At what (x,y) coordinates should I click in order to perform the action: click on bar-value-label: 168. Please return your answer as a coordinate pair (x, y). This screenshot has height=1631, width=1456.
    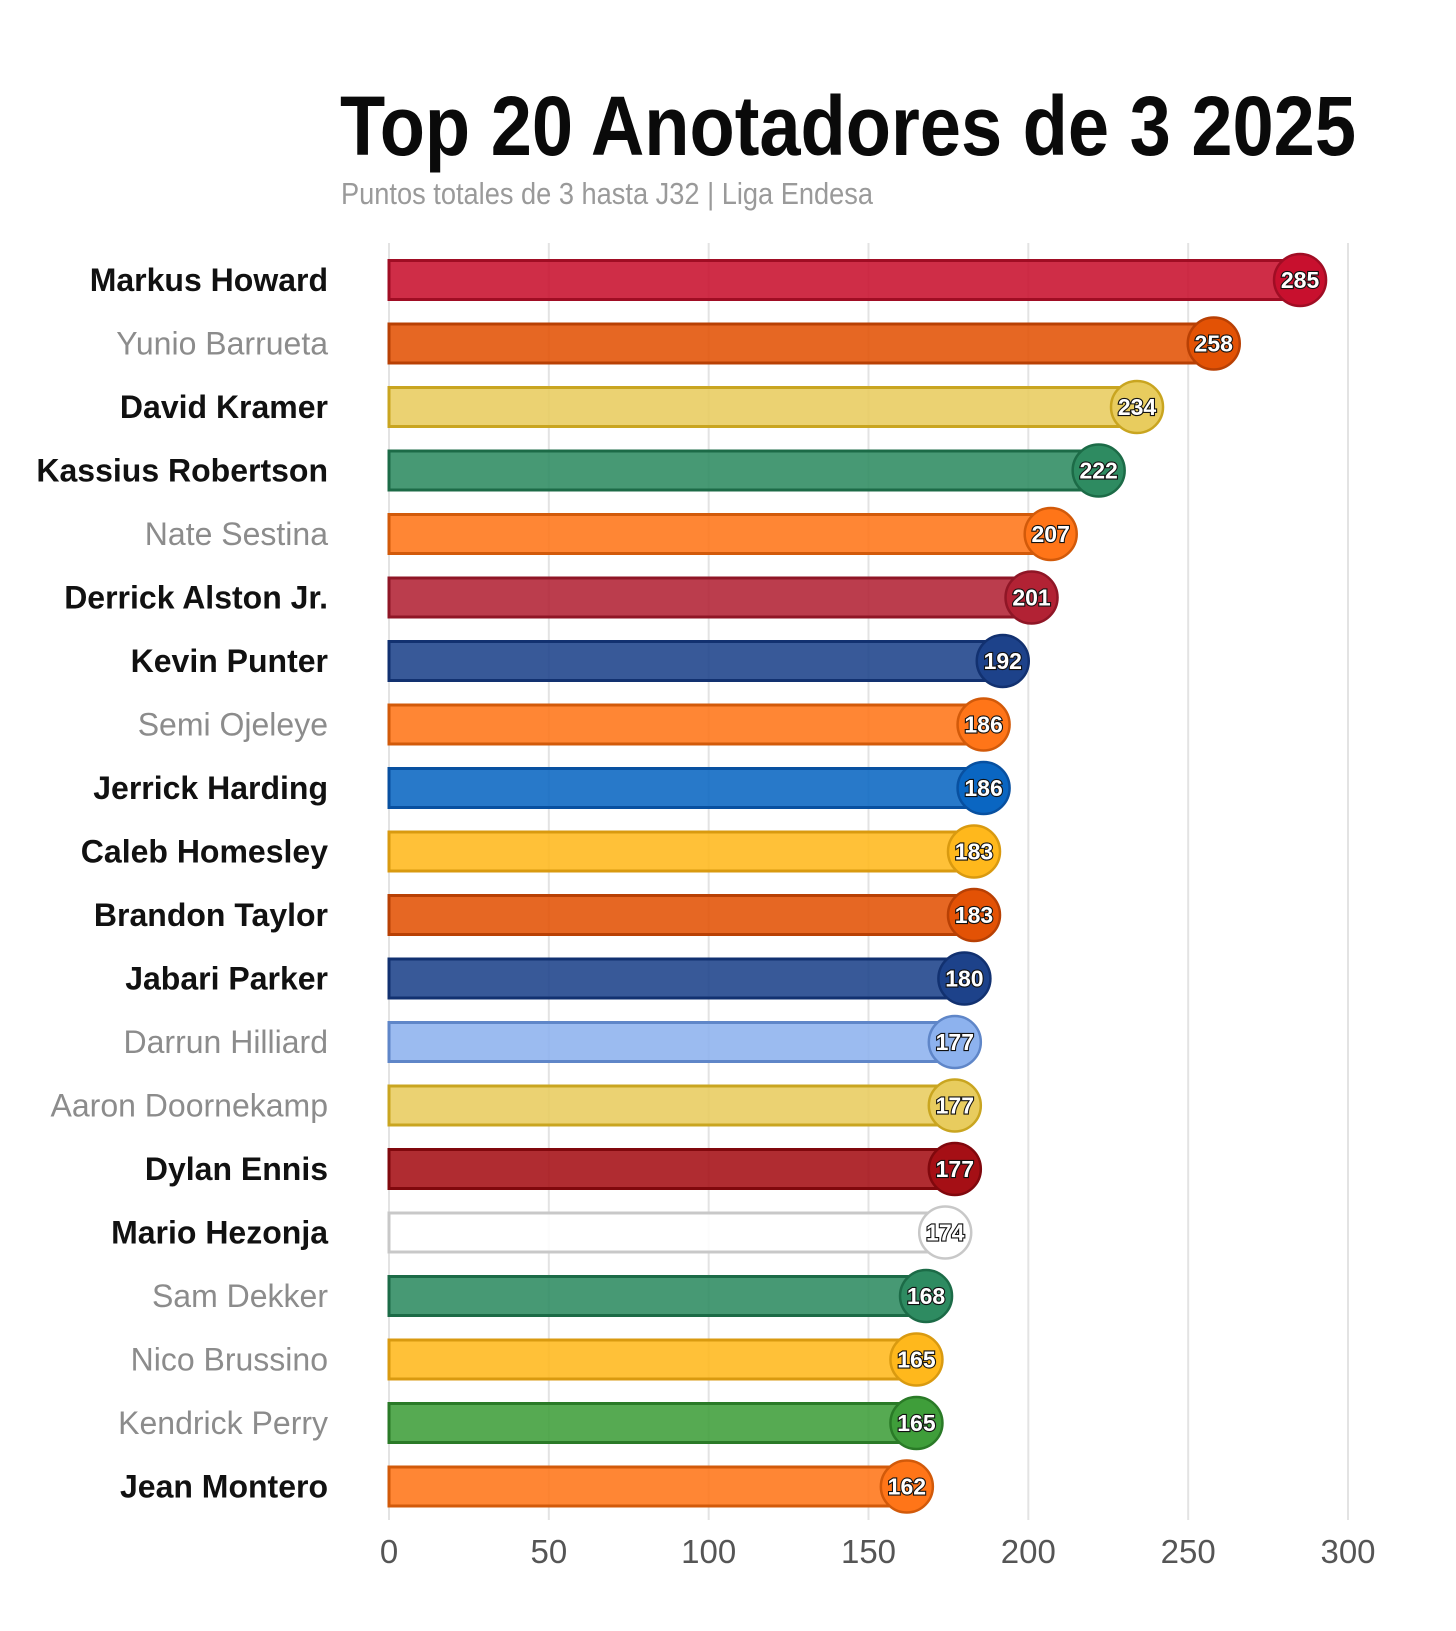
    Looking at the image, I should click on (926, 1296).